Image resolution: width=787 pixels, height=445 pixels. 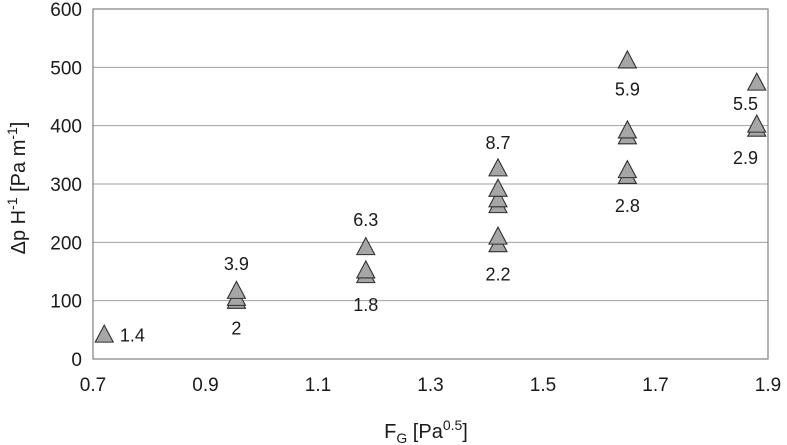 I want to click on point-annotation: 3.9, so click(x=236, y=264).